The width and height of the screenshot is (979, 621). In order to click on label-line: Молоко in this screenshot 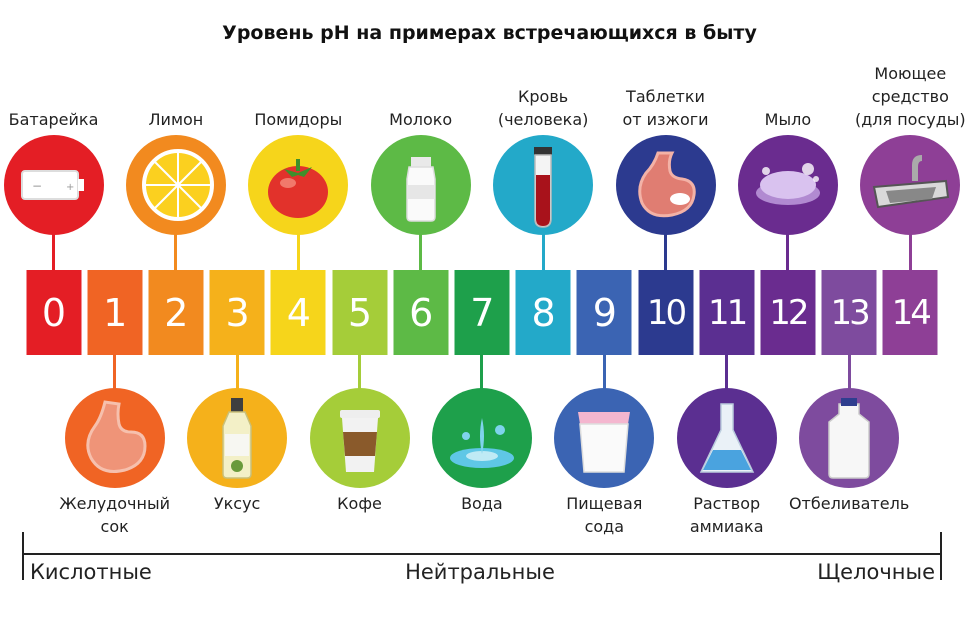, I will do `click(421, 119)`.